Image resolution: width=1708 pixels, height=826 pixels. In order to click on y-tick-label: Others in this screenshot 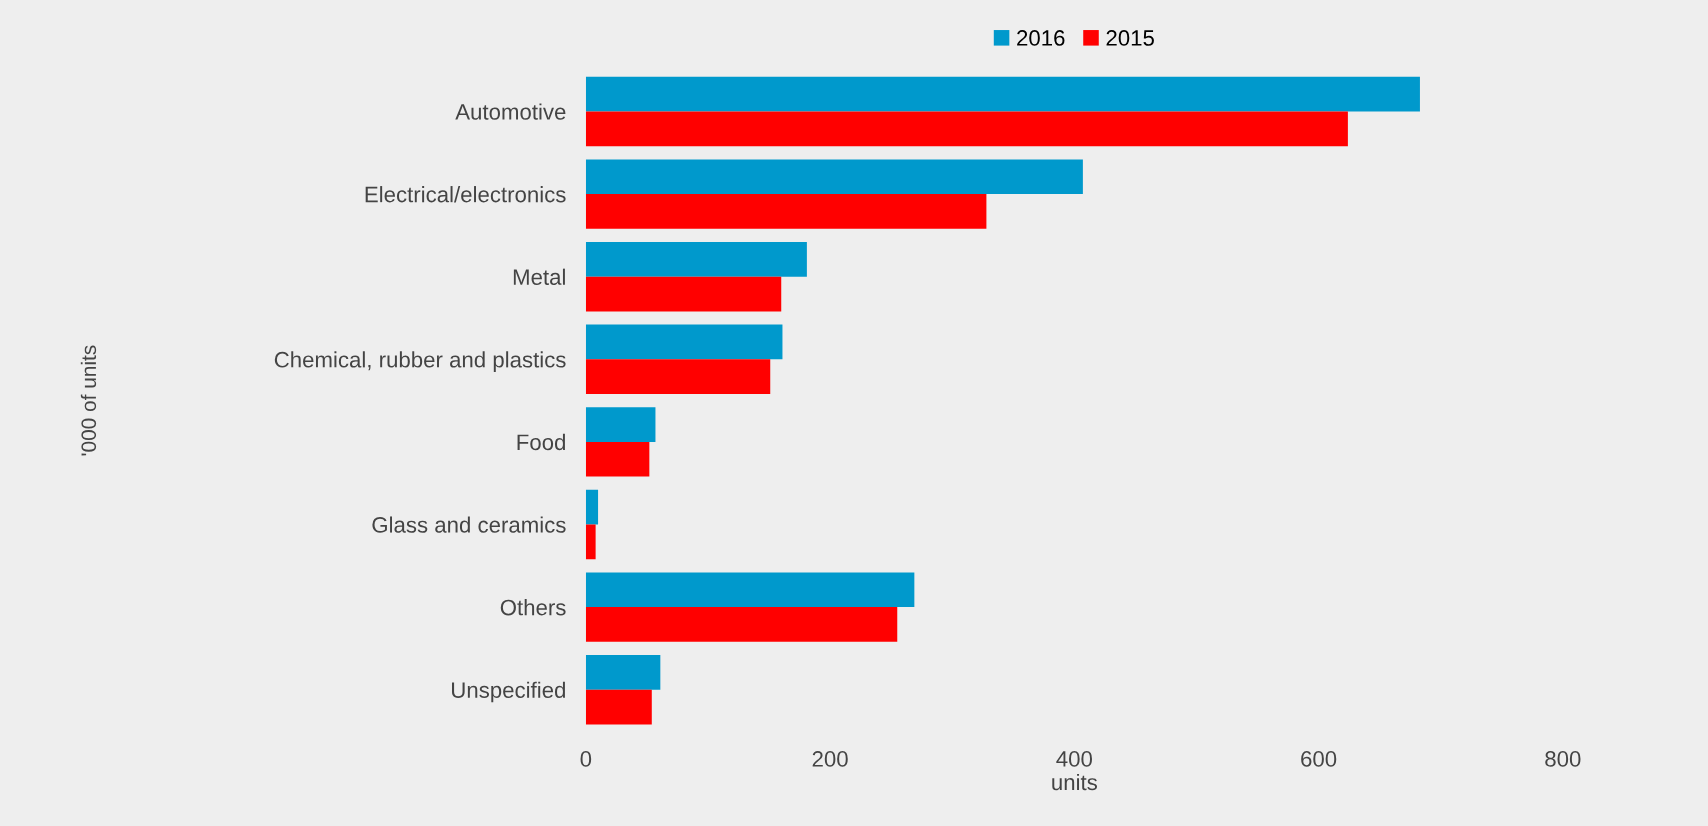, I will do `click(533, 607)`.